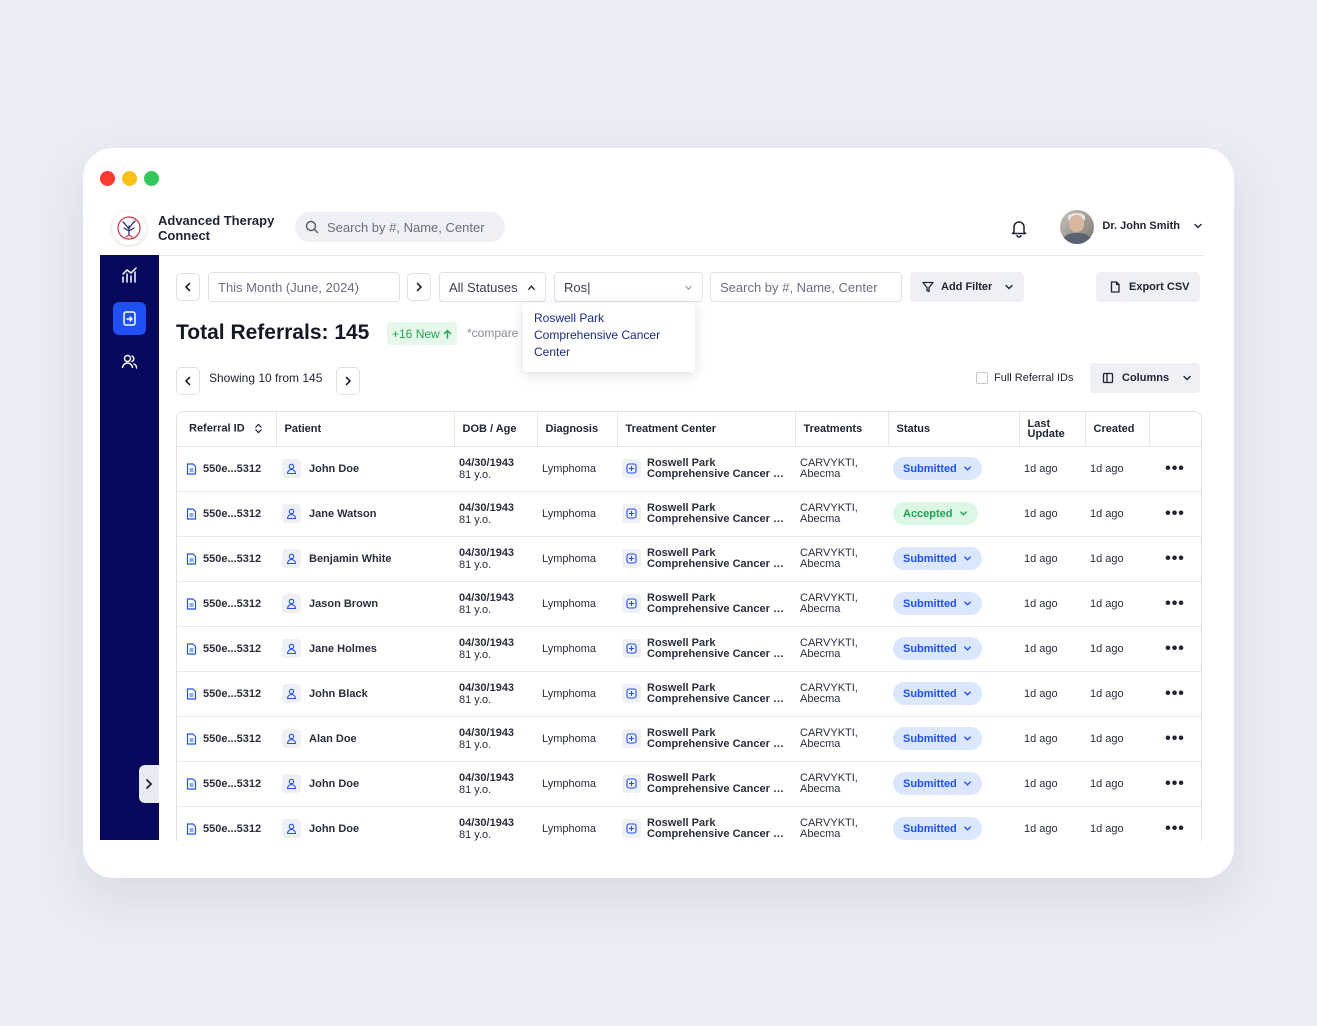 The width and height of the screenshot is (1317, 1026). What do you see at coordinates (129, 178) in the screenshot?
I see `minimize-window-button` at bounding box center [129, 178].